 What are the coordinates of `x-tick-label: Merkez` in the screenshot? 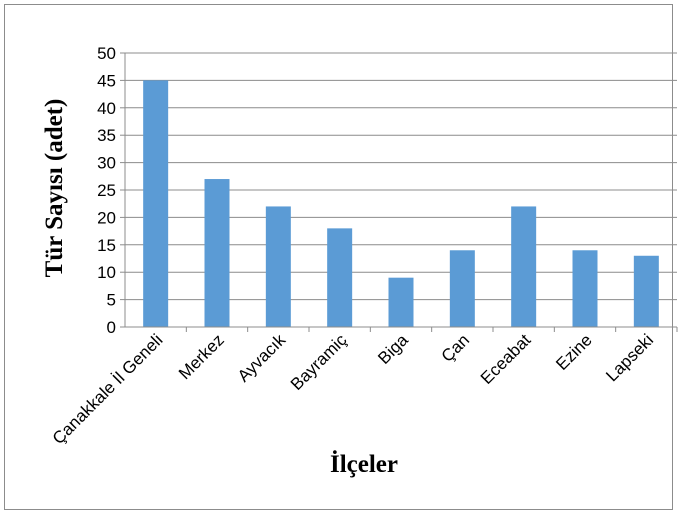 It's located at (201, 356).